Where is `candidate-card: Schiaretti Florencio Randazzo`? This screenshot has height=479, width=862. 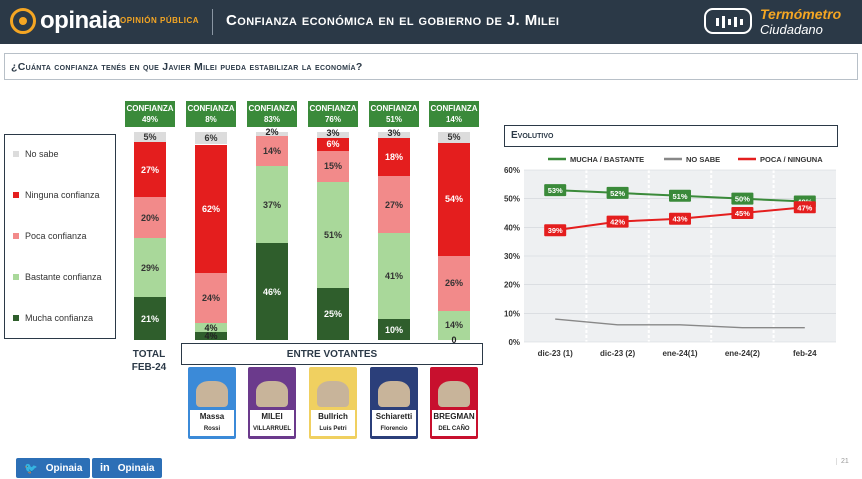
candidate-card: Schiaretti Florencio Randazzo is located at coordinates (394, 403).